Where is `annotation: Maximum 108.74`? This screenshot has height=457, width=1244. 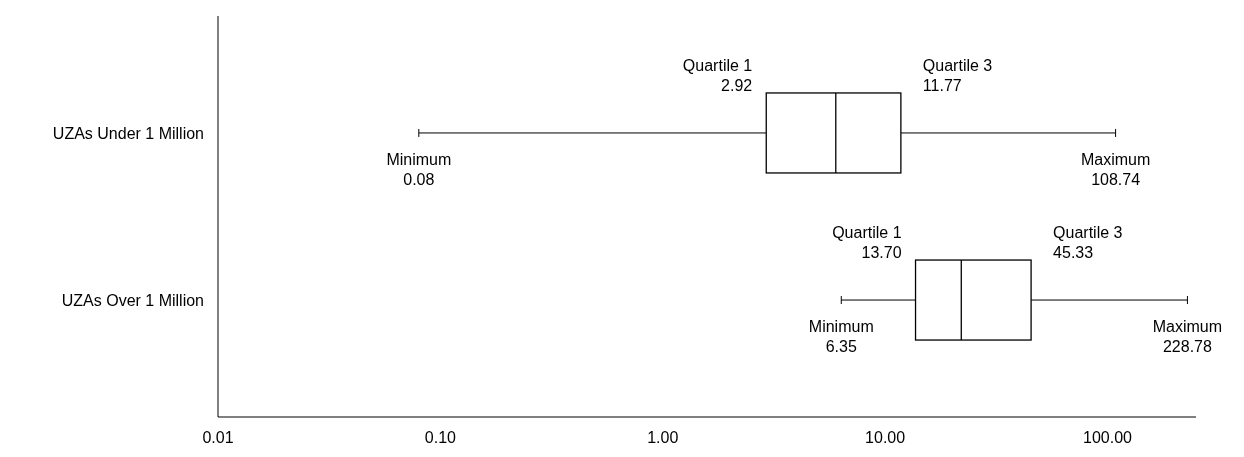
annotation: Maximum 108.74 is located at coordinates (1115, 169).